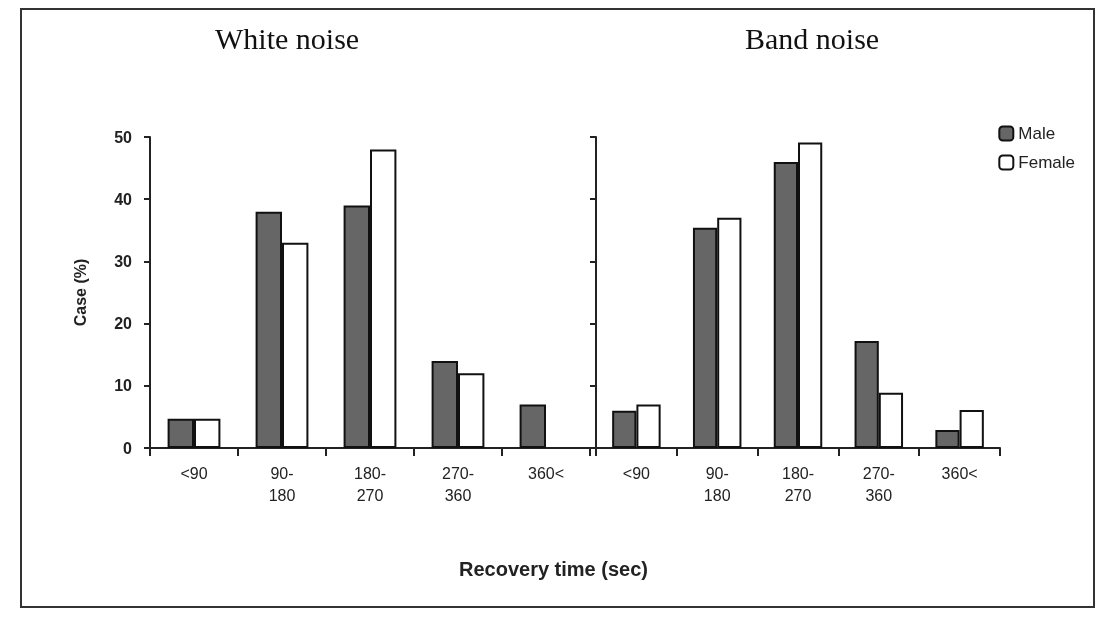  What do you see at coordinates (812, 38) in the screenshot?
I see `chart-title: Band noise` at bounding box center [812, 38].